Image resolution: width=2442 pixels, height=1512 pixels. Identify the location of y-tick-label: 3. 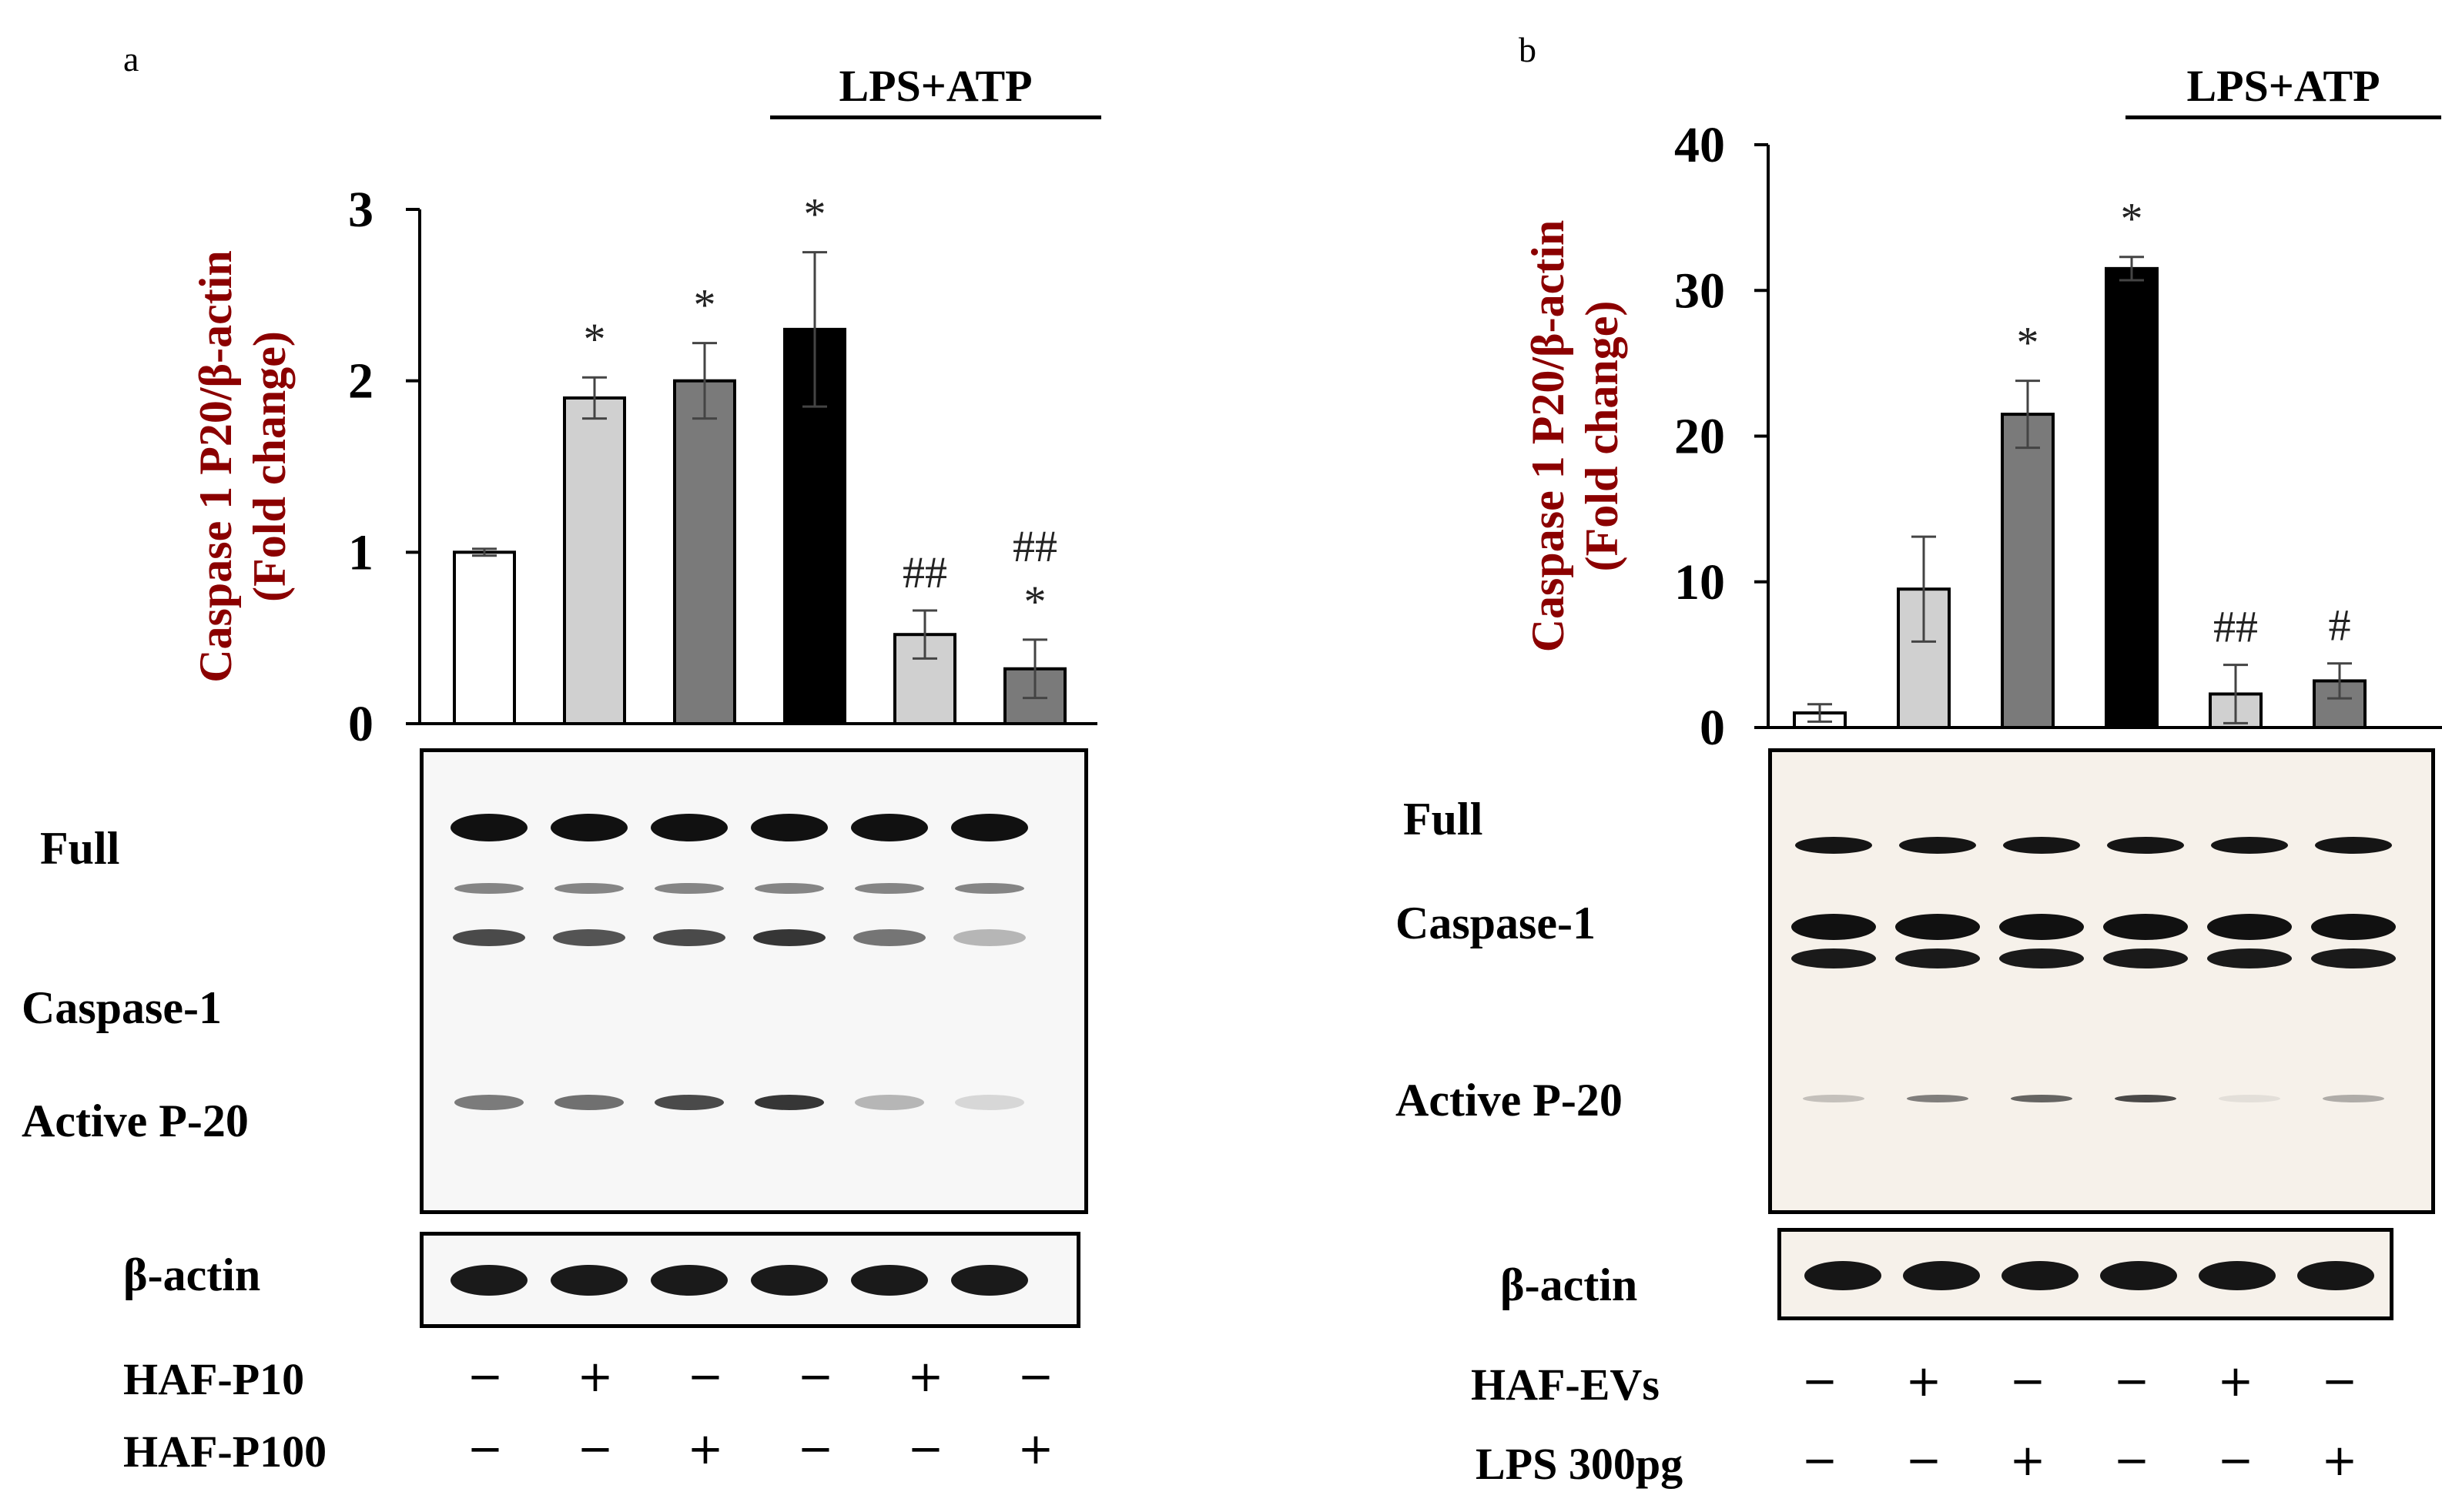
(361, 210).